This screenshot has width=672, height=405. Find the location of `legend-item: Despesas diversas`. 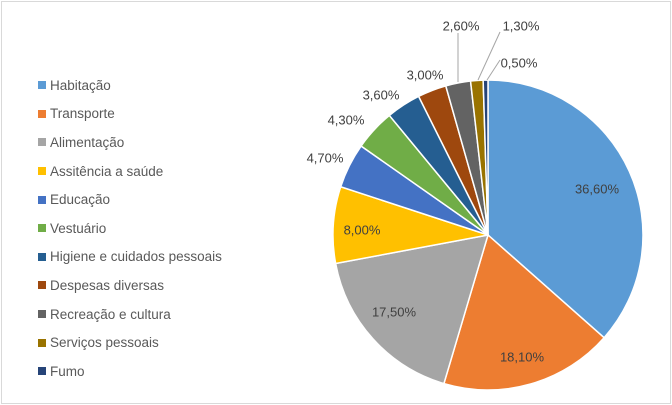

legend-item: Despesas diversas is located at coordinates (130, 285).